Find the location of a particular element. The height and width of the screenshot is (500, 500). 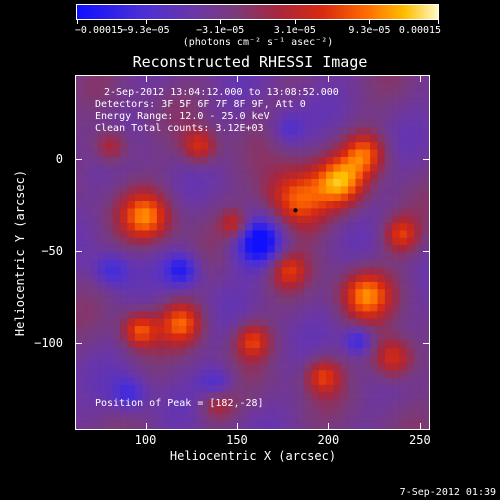

colorbar-label: −0.00015 is located at coordinates (99, 30).